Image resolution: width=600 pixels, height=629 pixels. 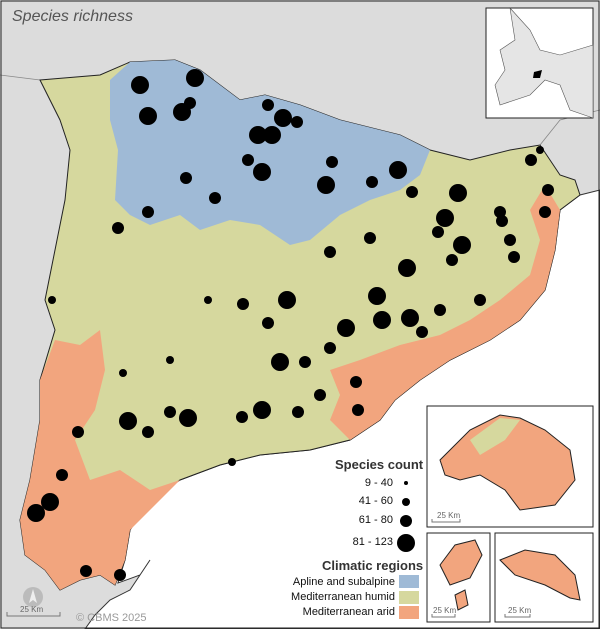 What do you see at coordinates (461, 575) in the screenshot?
I see `ibiza-island` at bounding box center [461, 575].